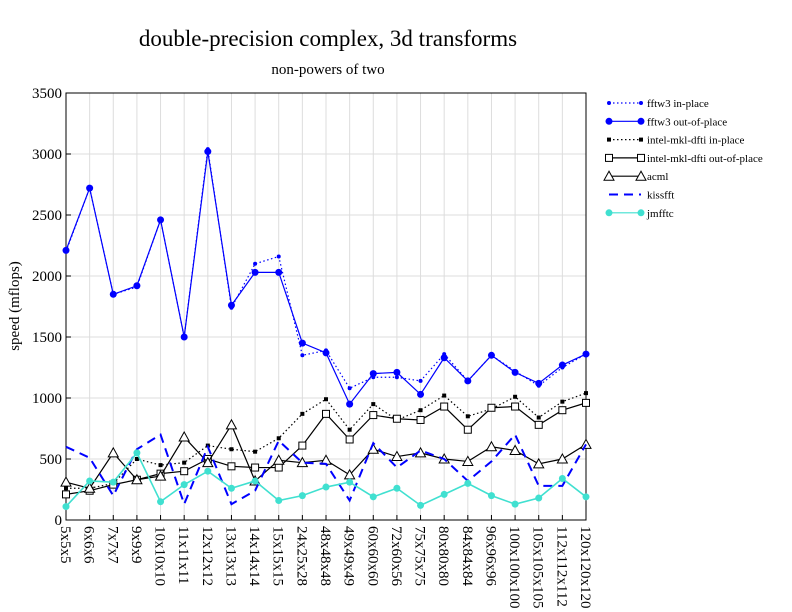  I want to click on y-tick-label: 500, so click(51, 460).